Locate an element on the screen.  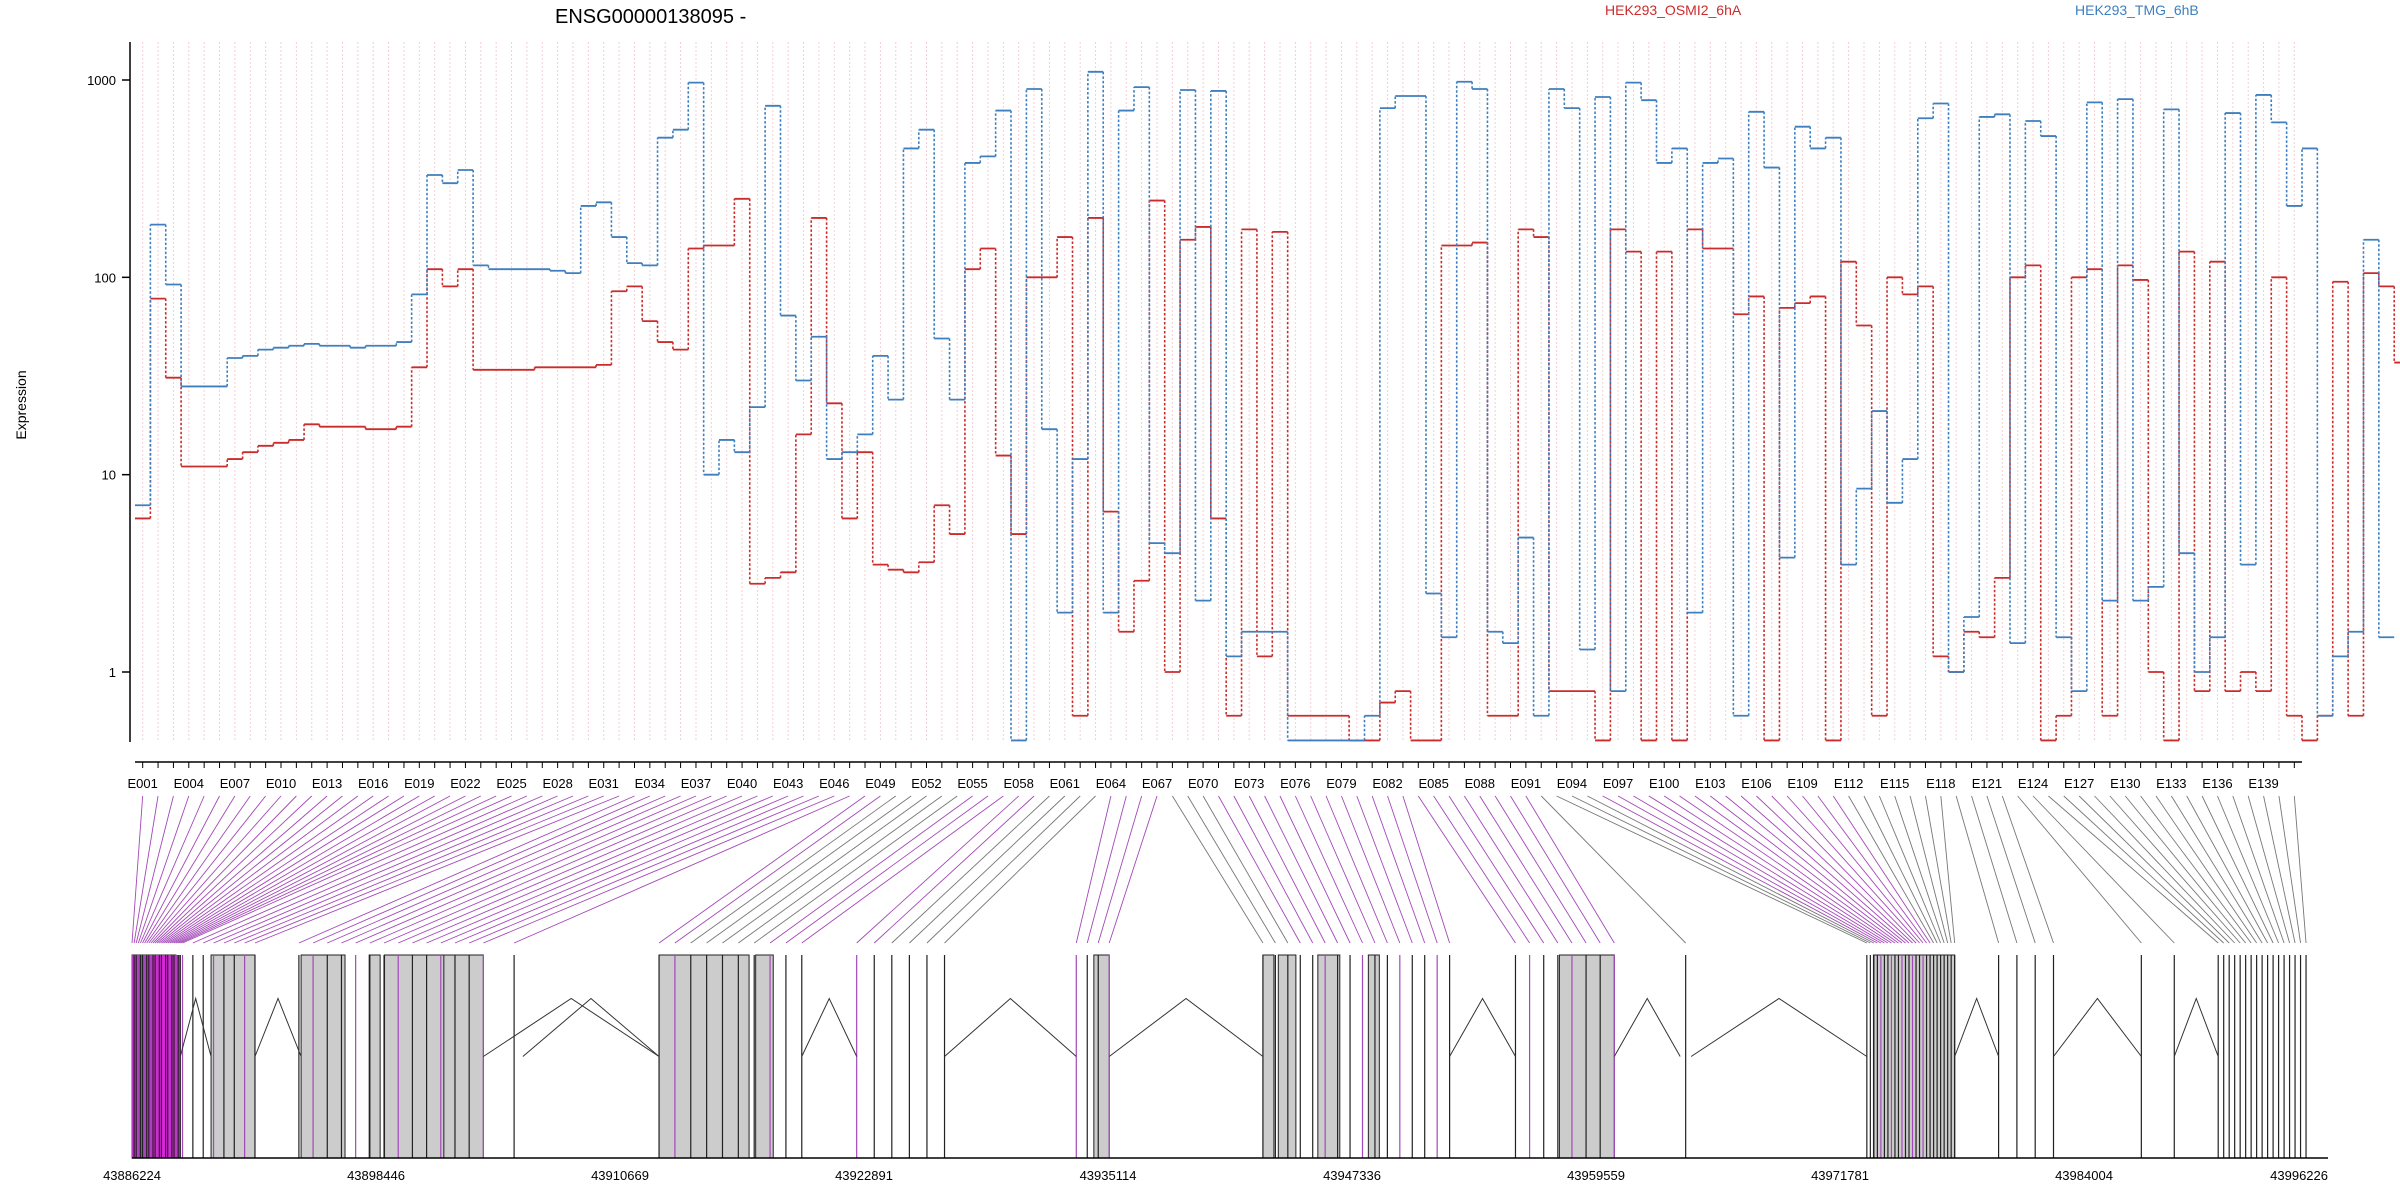
x-tick-label: E103 is located at coordinates (1710, 783).